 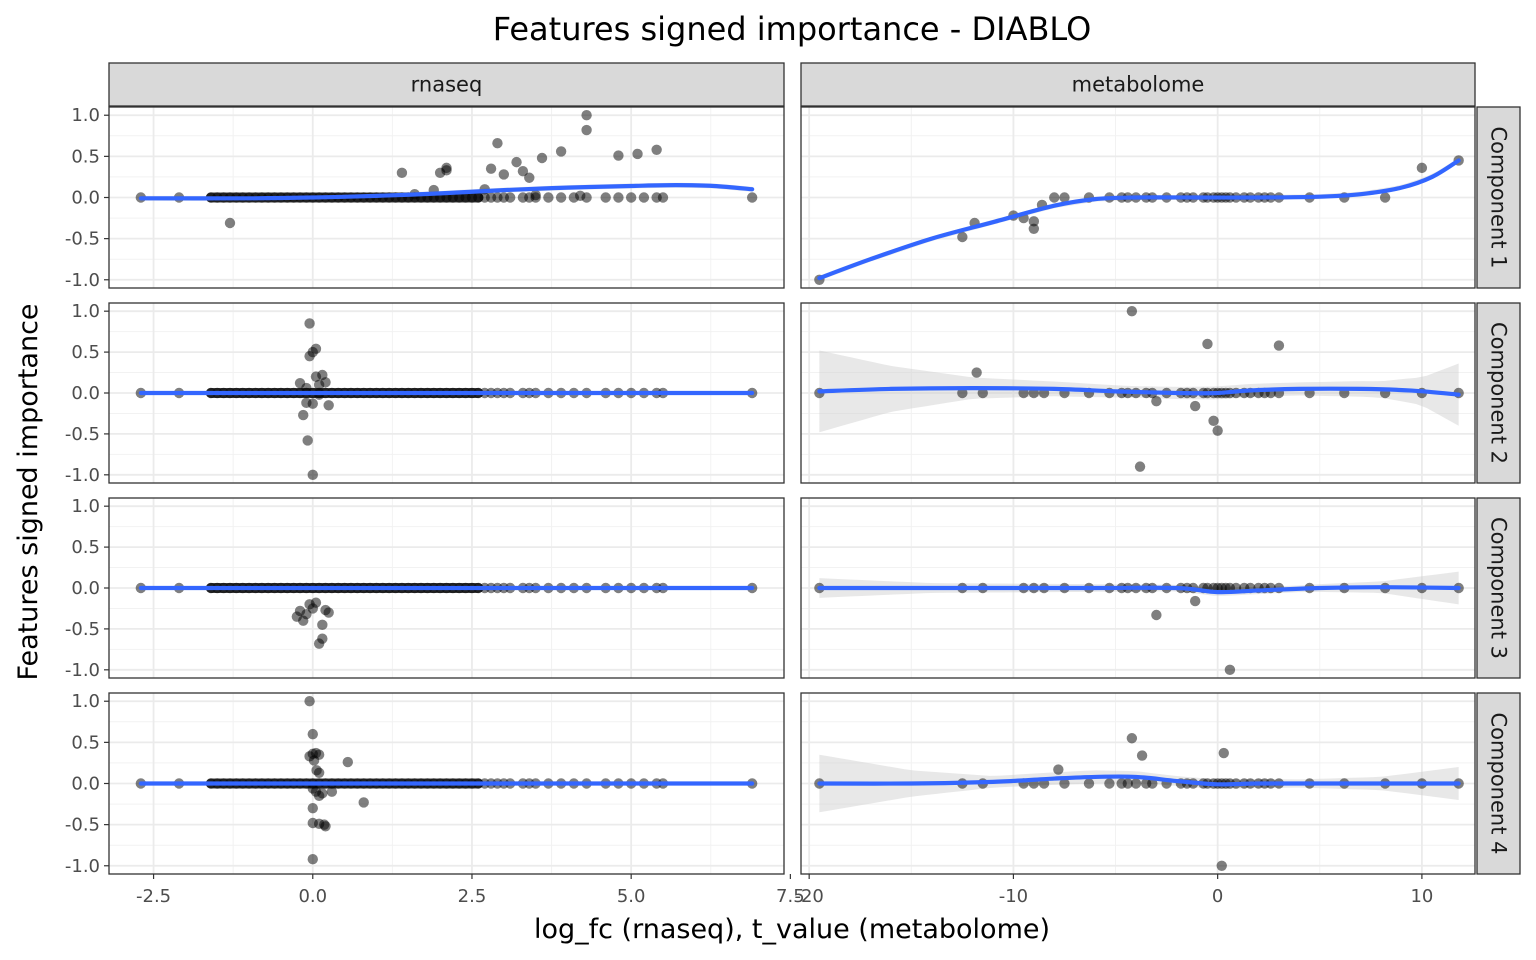 What do you see at coordinates (1138, 84) in the screenshot?
I see `strip-metabolome` at bounding box center [1138, 84].